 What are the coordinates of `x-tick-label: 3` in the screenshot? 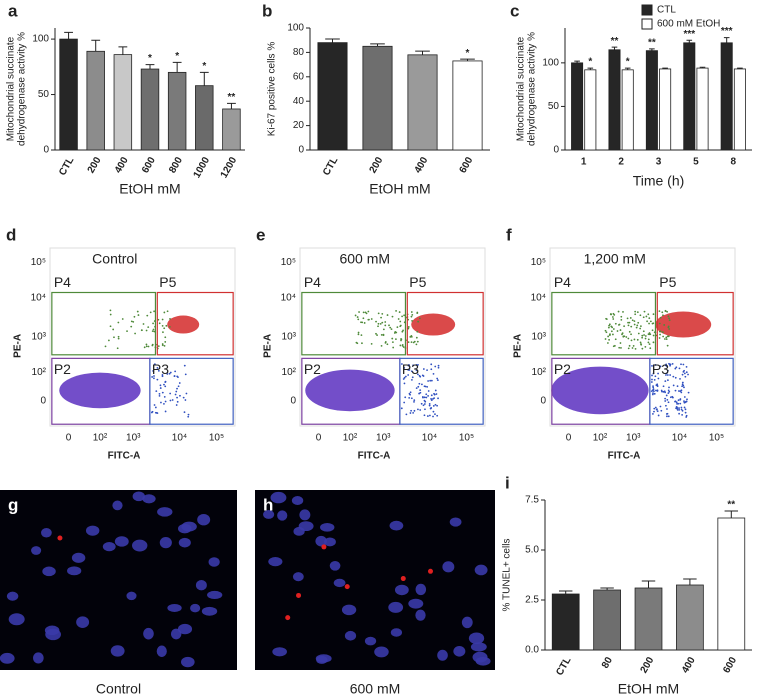 It's located at (659, 162).